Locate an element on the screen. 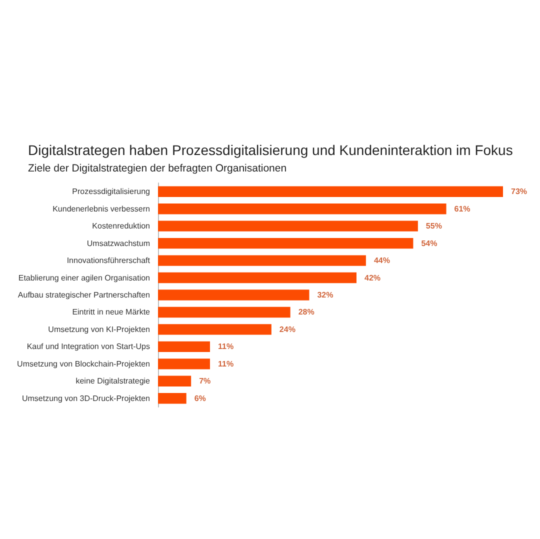 This screenshot has height=539, width=540. data-label: 24% is located at coordinates (287, 329).